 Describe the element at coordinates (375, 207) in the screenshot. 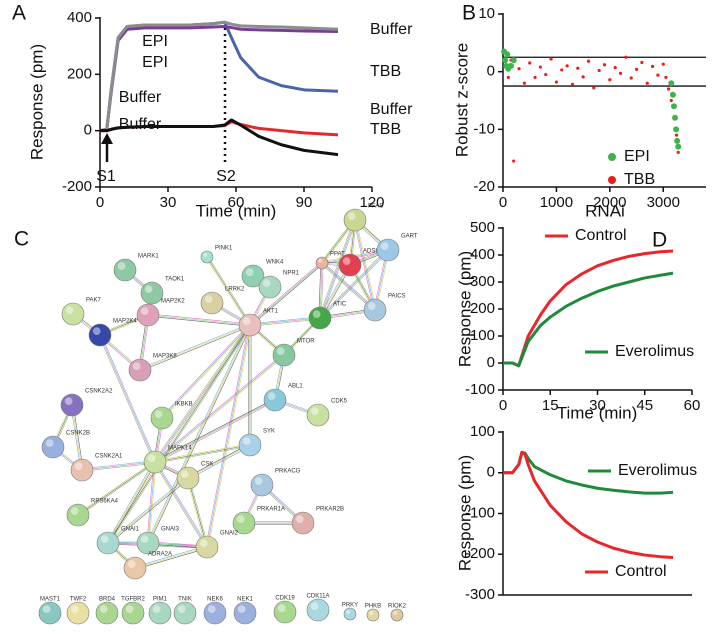

I see `node-label: PFAS` at that location.